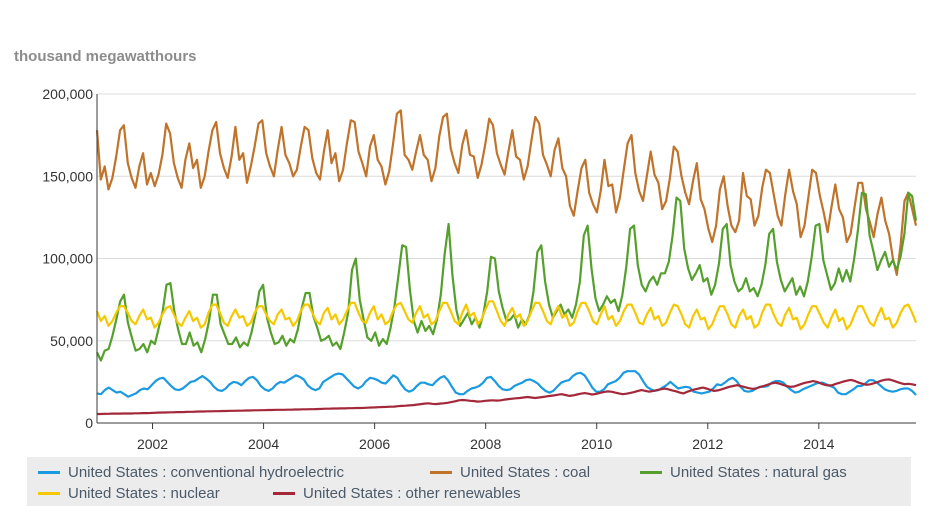  Describe the element at coordinates (152, 444) in the screenshot. I see `x-tick-label: 2002` at that location.